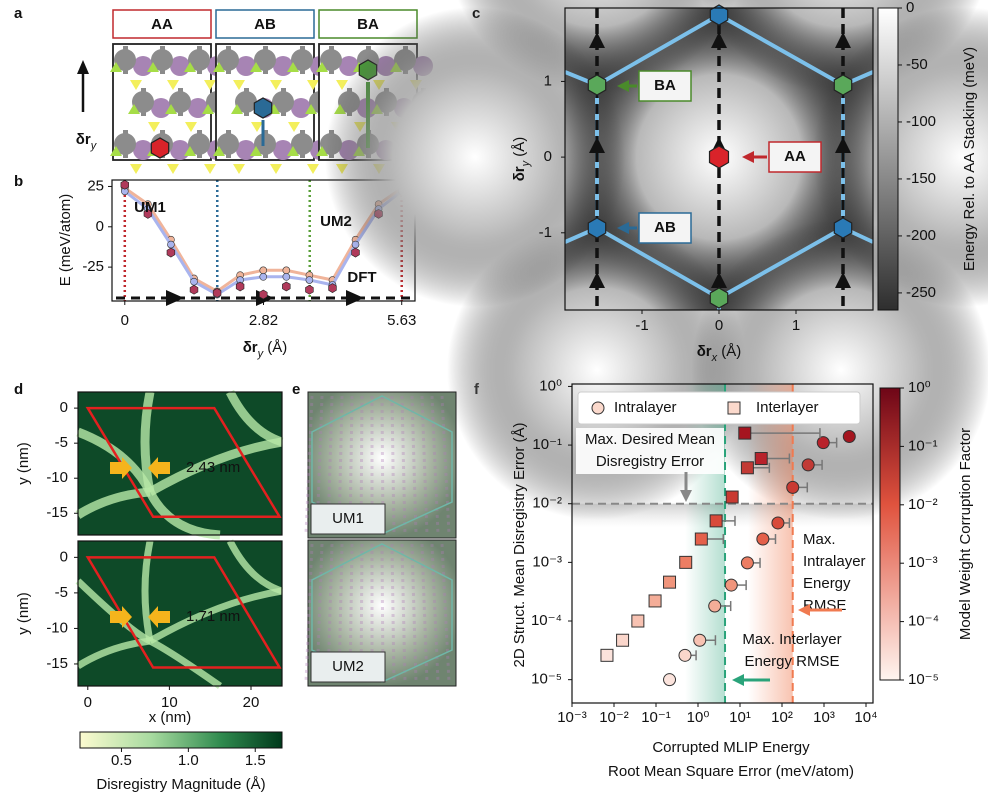 The width and height of the screenshot is (988, 798). I want to click on y-axis-label: E (meV/atom), so click(65, 240).